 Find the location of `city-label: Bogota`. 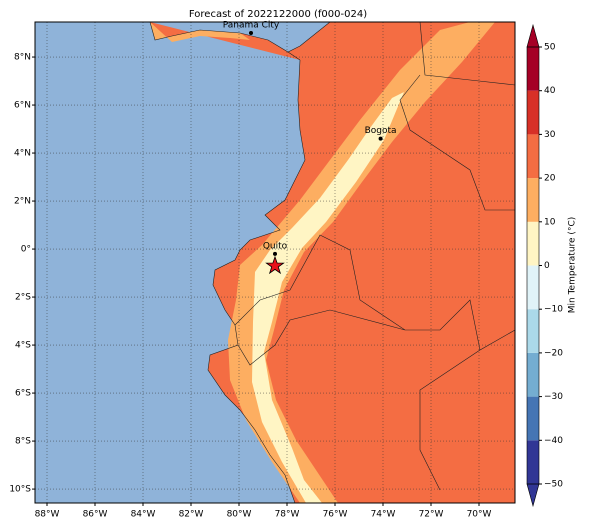

city-label: Bogota is located at coordinates (381, 131).